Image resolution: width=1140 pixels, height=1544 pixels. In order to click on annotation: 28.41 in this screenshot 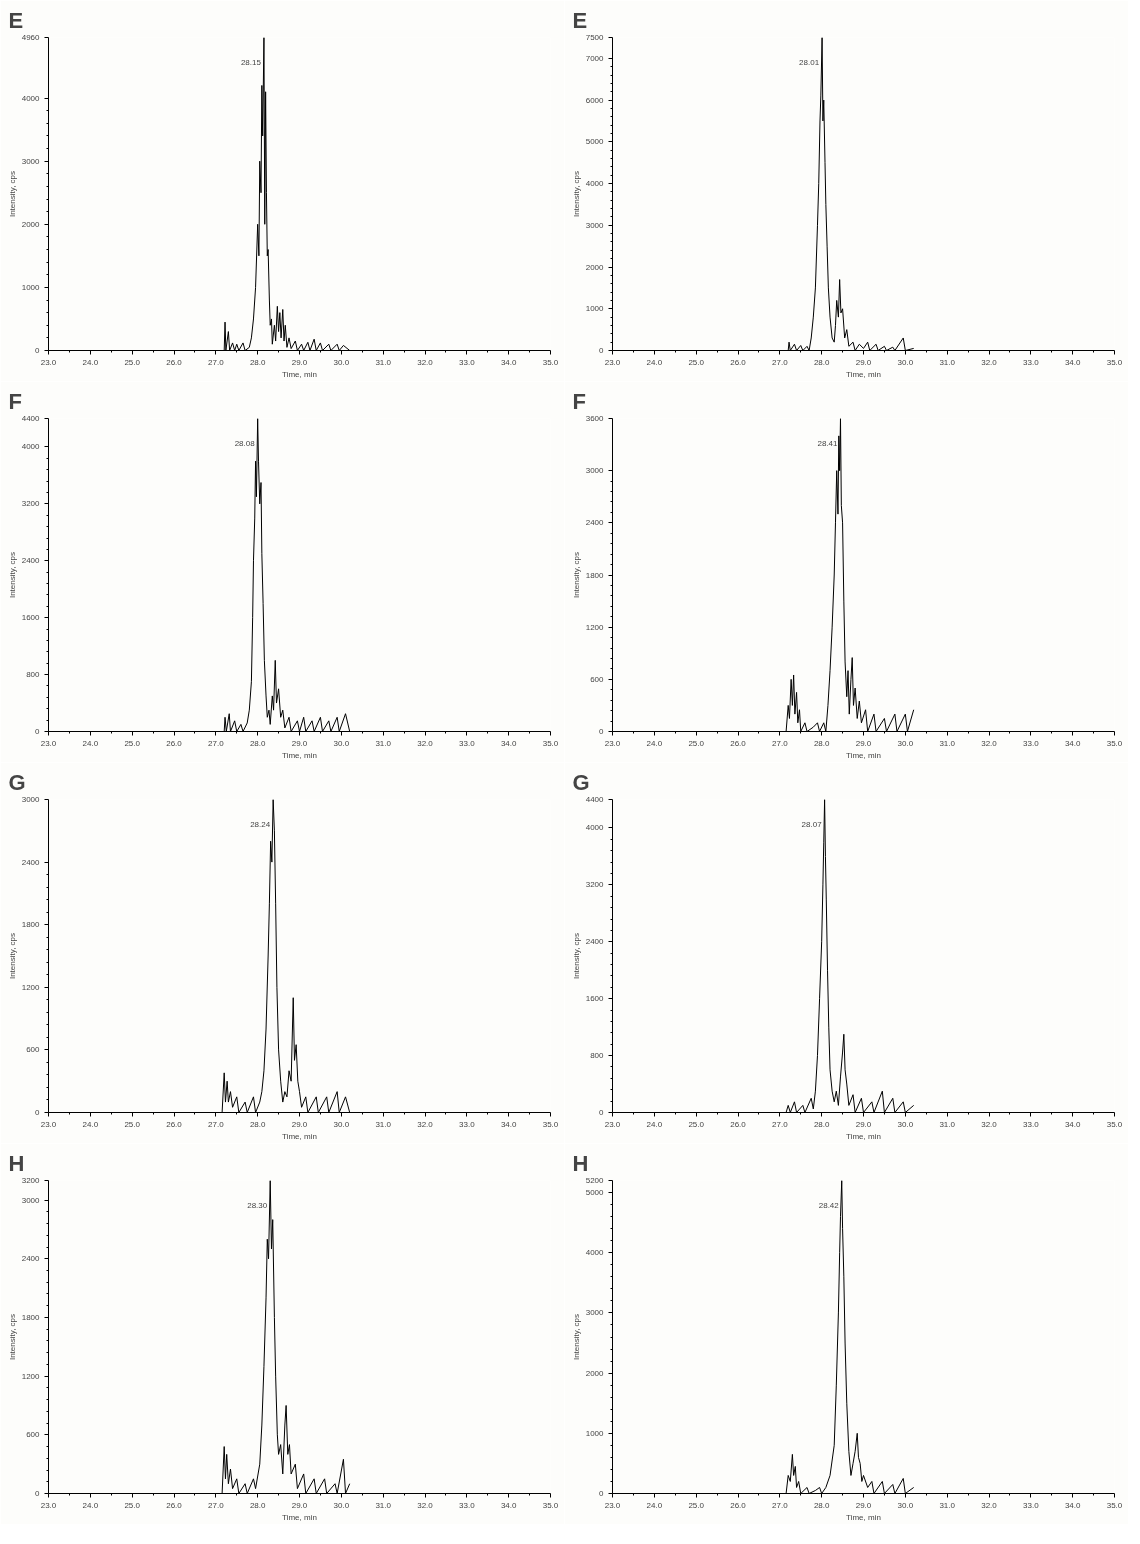, I will do `click(828, 443)`.